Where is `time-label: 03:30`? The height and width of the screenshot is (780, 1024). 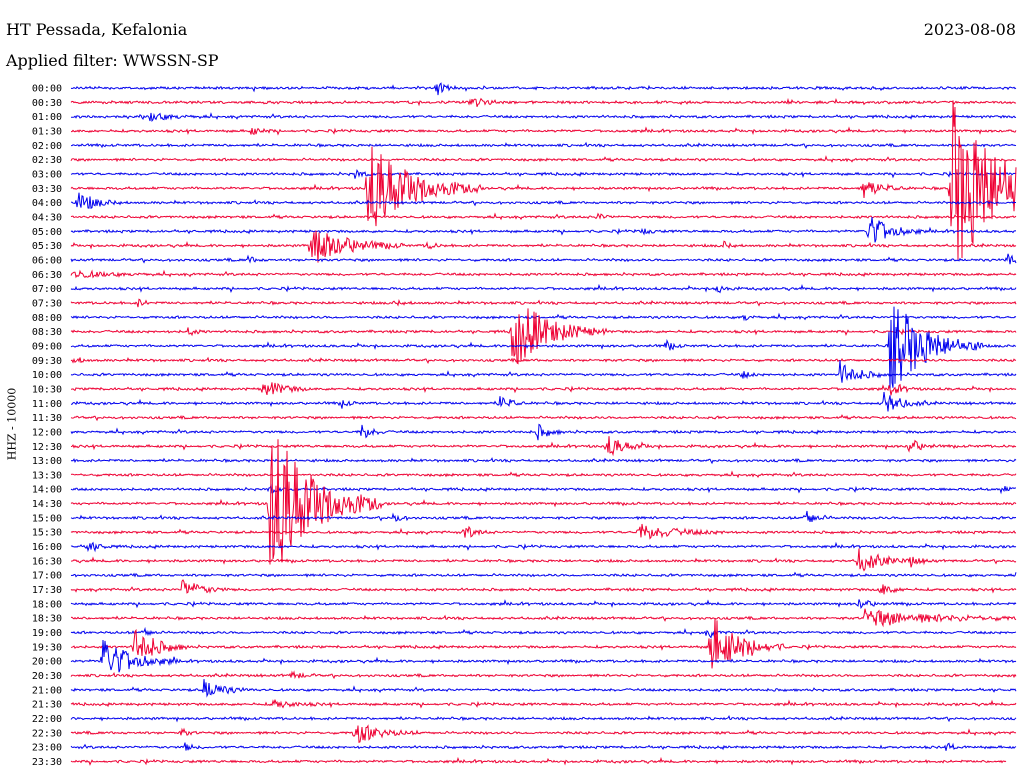
time-label: 03:30 is located at coordinates (47, 189).